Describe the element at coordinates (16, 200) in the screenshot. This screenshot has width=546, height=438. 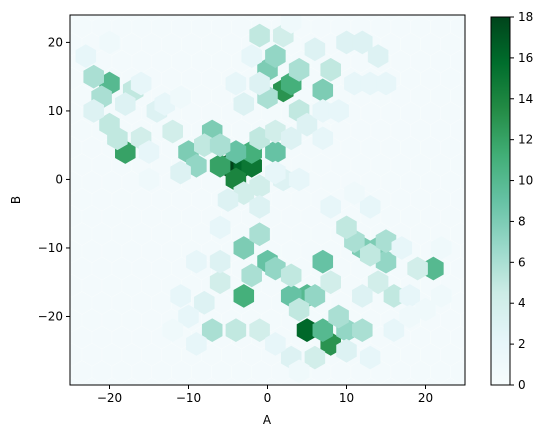
I see `y-axis-label: B` at that location.